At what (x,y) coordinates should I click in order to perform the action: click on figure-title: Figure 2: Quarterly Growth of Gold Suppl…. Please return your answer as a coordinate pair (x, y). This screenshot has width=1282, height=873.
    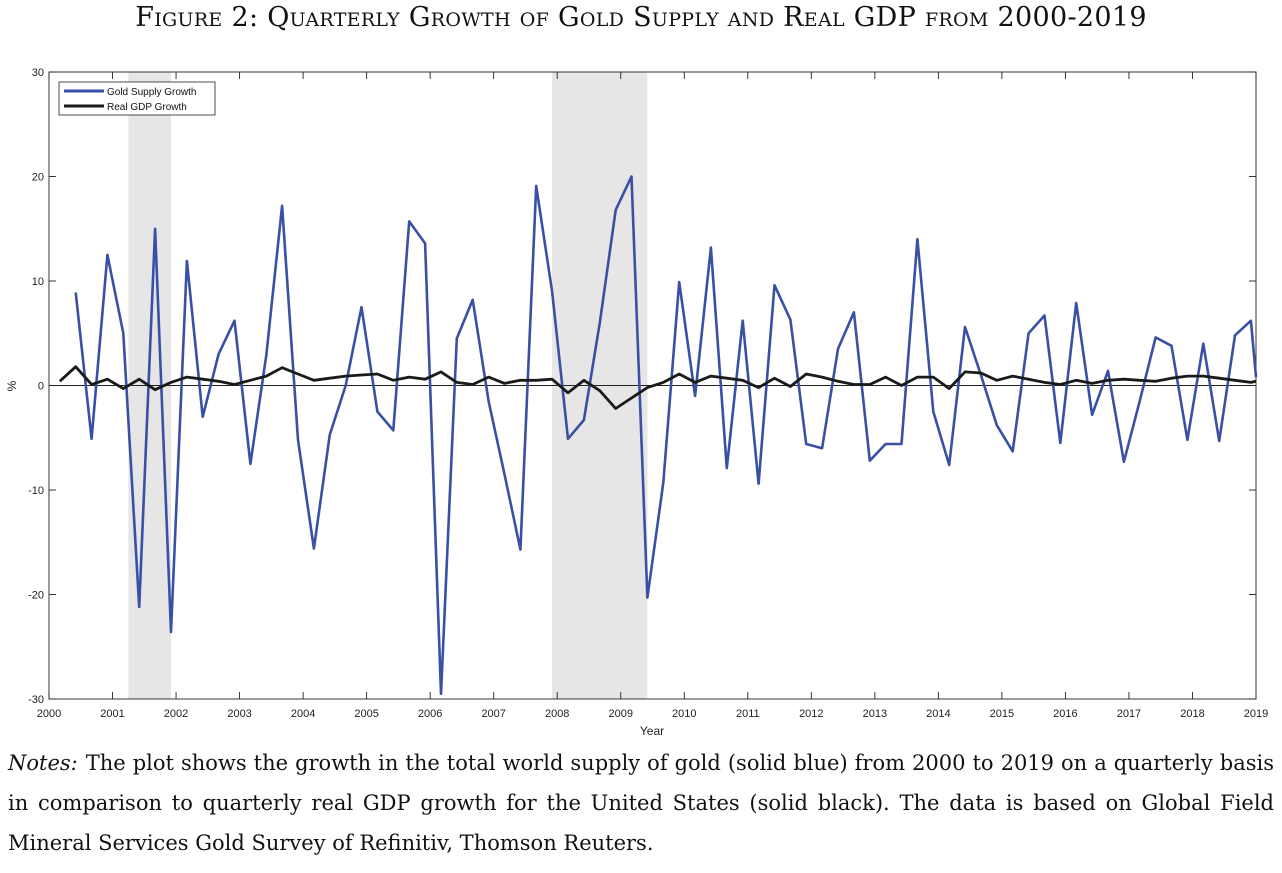
    Looking at the image, I should click on (641, 17).